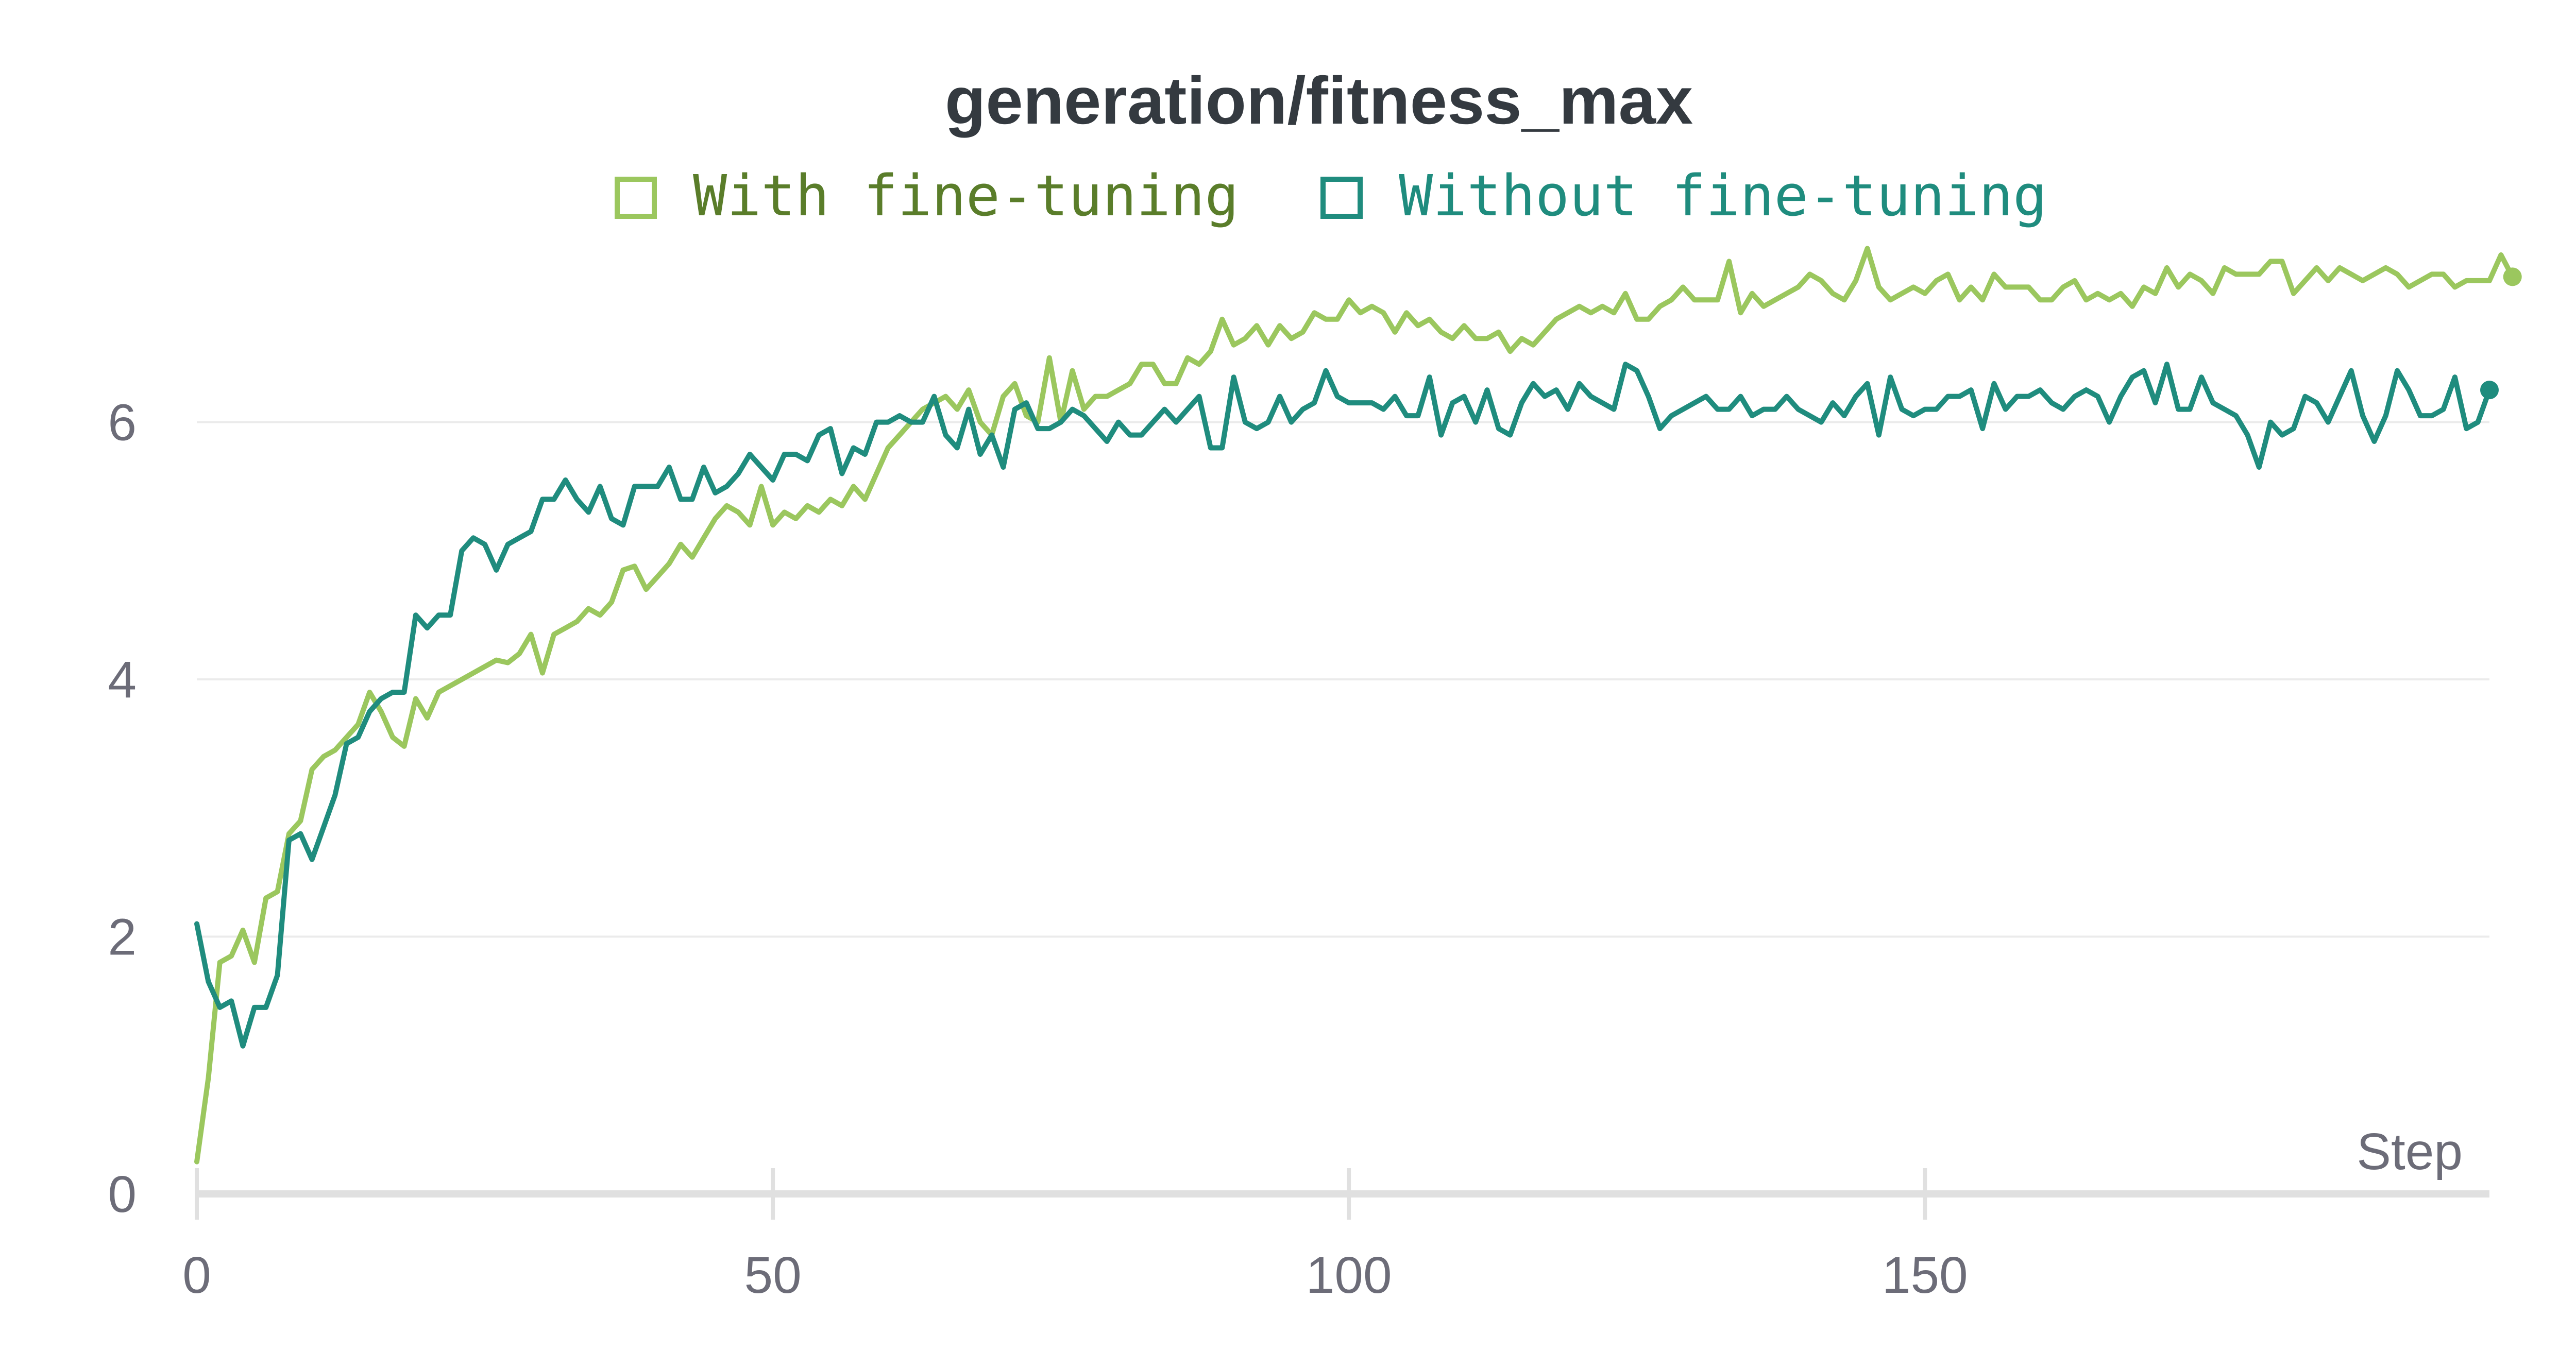 This screenshot has height=1368, width=2576. I want to click on x-axis-label: Step, so click(2410, 1152).